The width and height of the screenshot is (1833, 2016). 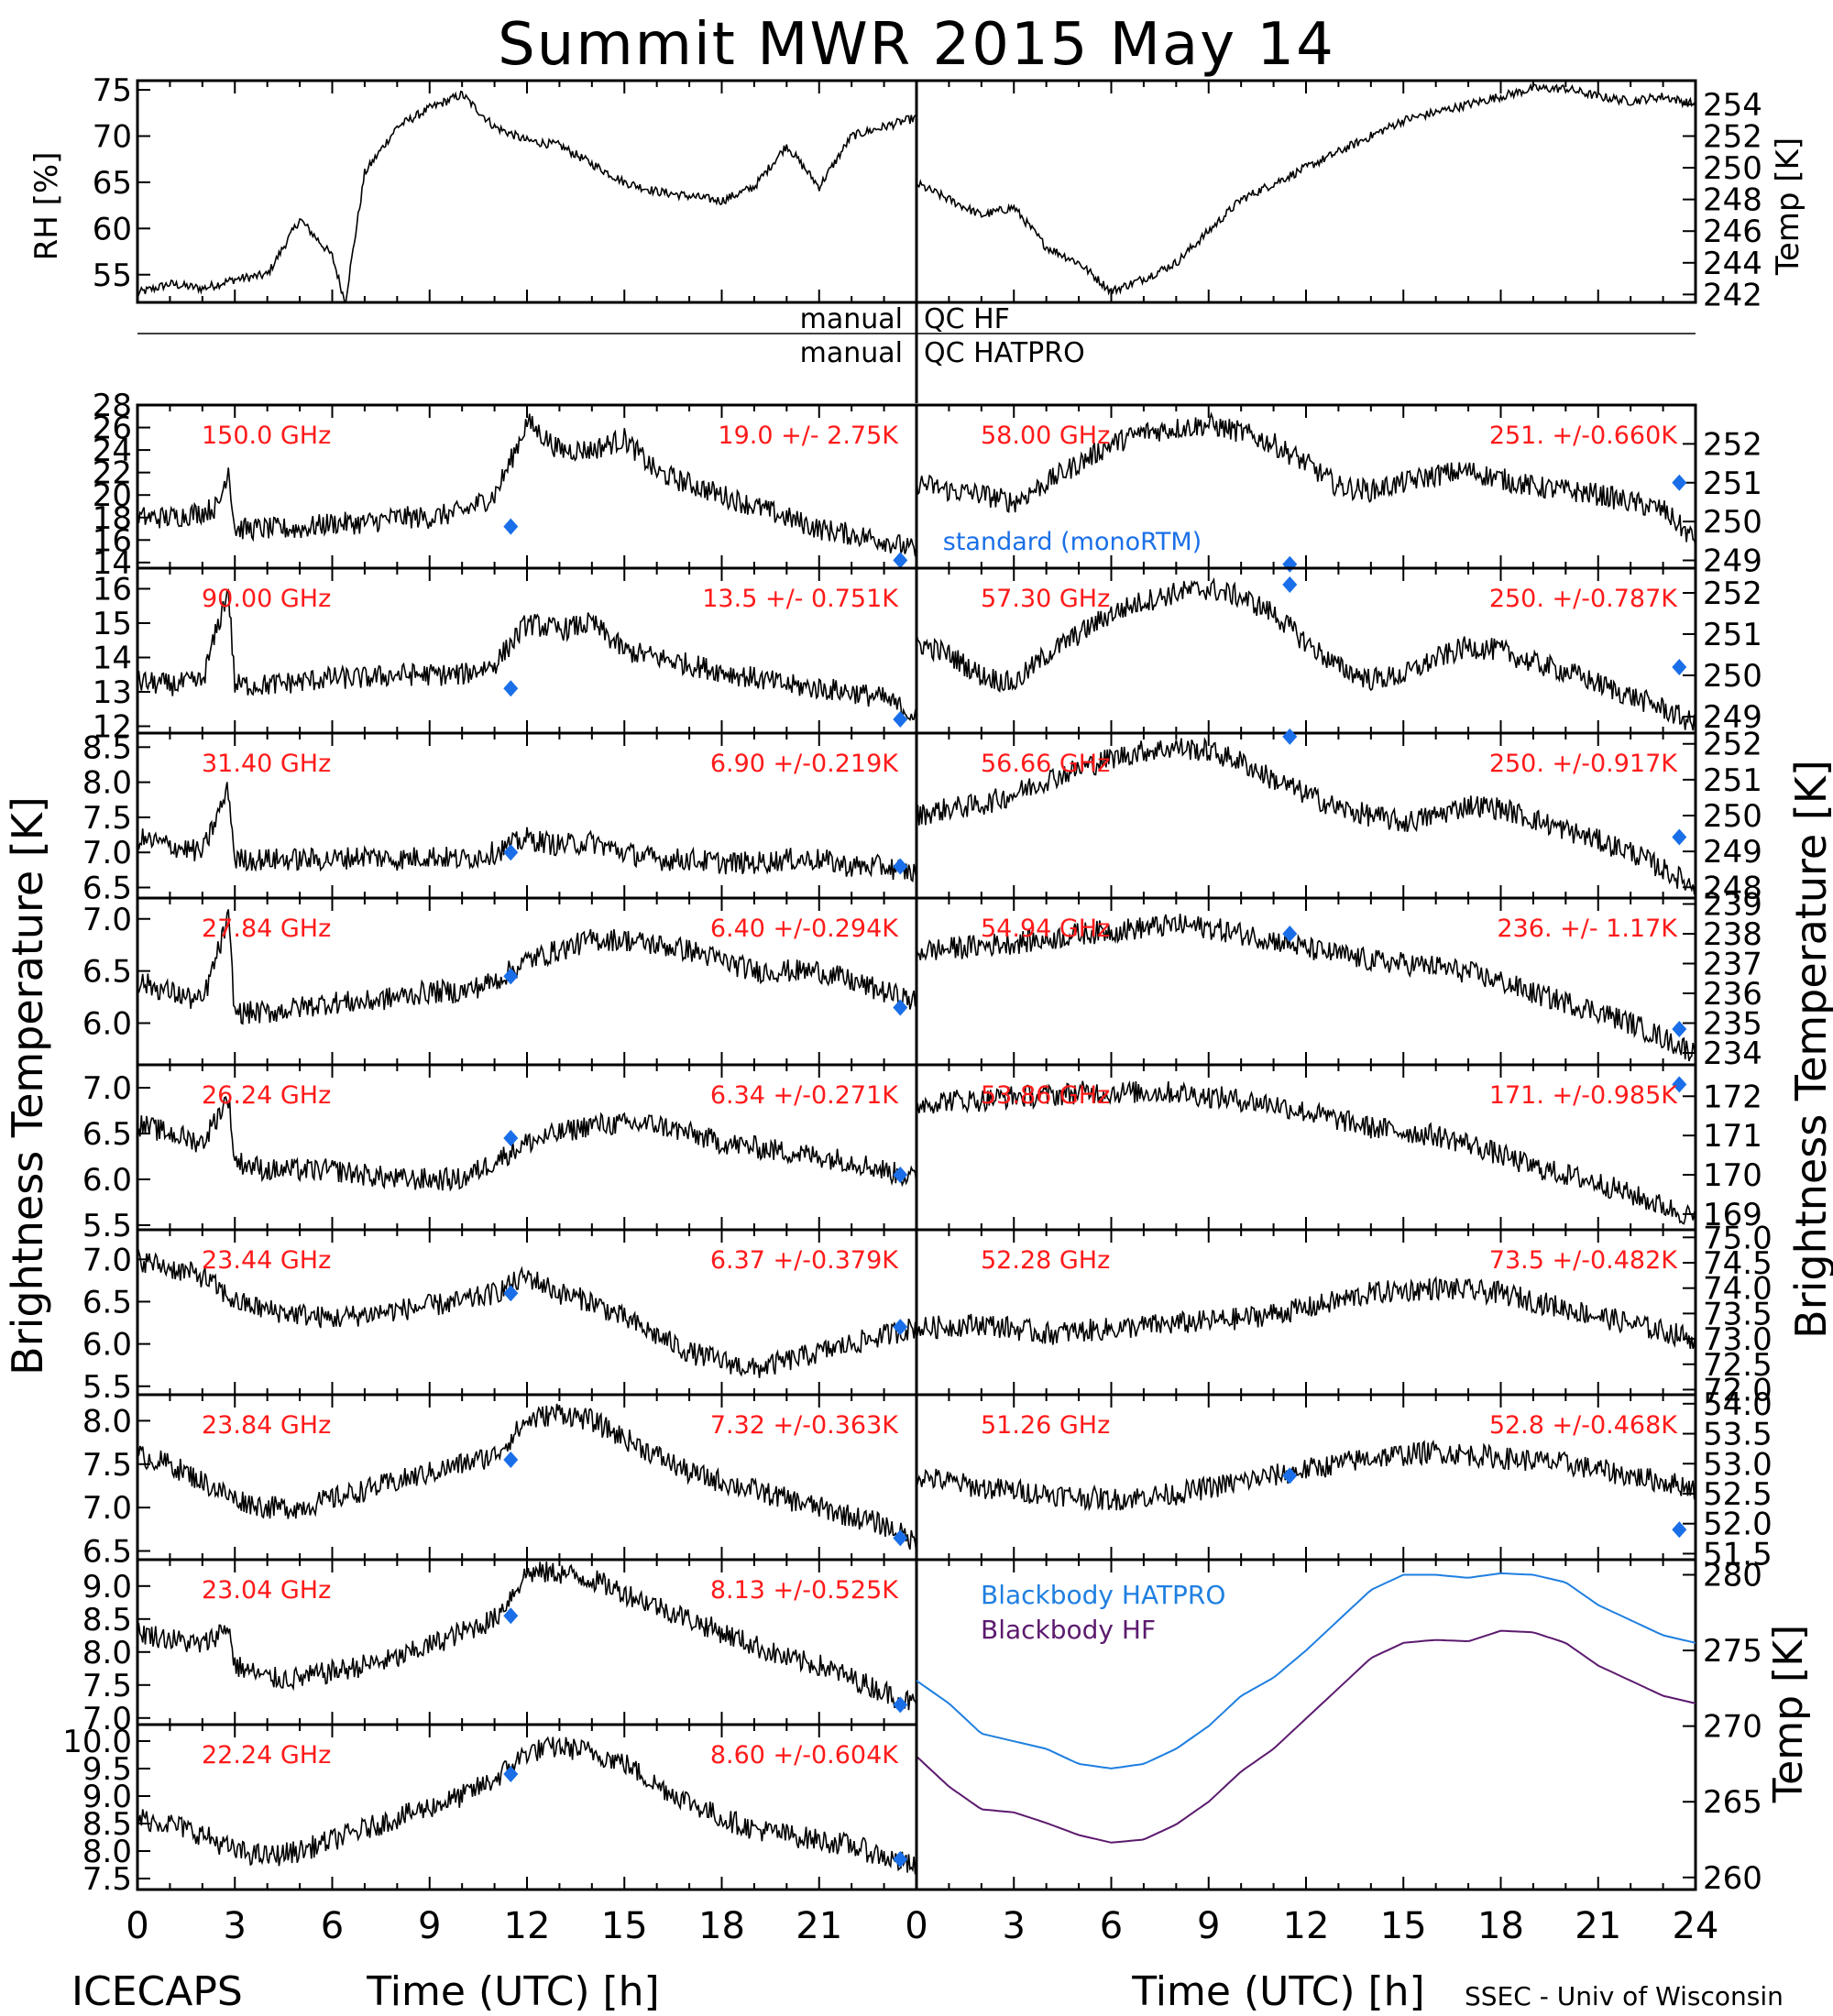 What do you see at coordinates (1732, 676) in the screenshot?
I see `y-tick-label: 250` at bounding box center [1732, 676].